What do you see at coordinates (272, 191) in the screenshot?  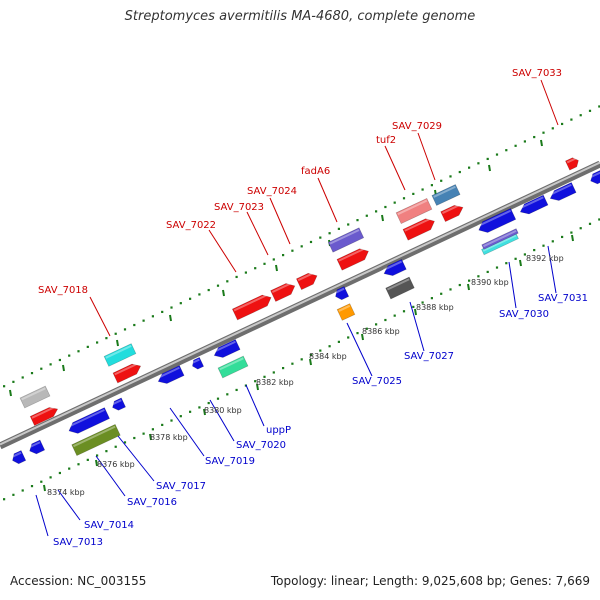 I see `label-sav-7024: SAV_7024` at bounding box center [272, 191].